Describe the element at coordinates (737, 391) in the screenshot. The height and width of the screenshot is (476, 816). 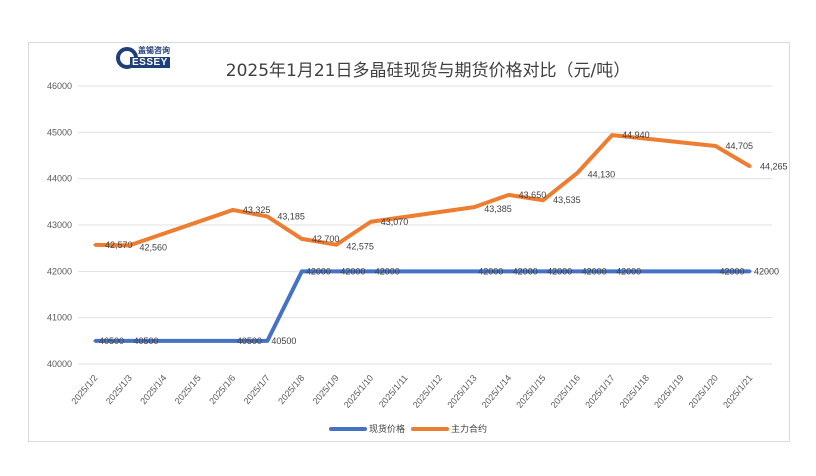
I see `x-tick-label: 2025/1/21` at that location.